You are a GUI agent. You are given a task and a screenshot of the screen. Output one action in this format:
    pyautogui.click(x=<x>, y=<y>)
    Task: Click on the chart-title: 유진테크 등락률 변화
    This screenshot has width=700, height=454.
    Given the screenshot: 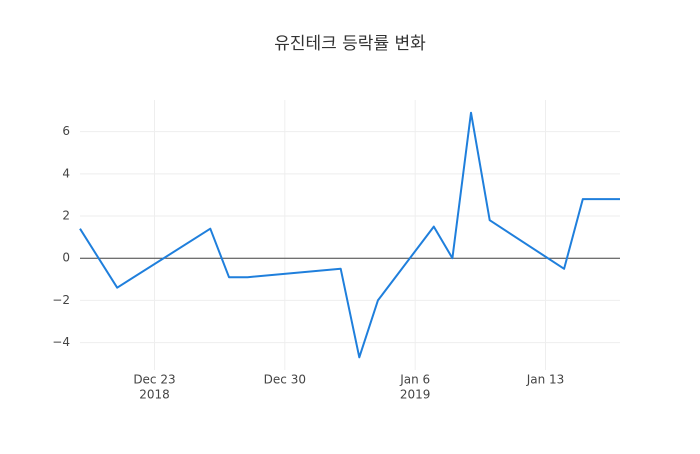 What is the action you would take?
    pyautogui.click(x=350, y=44)
    